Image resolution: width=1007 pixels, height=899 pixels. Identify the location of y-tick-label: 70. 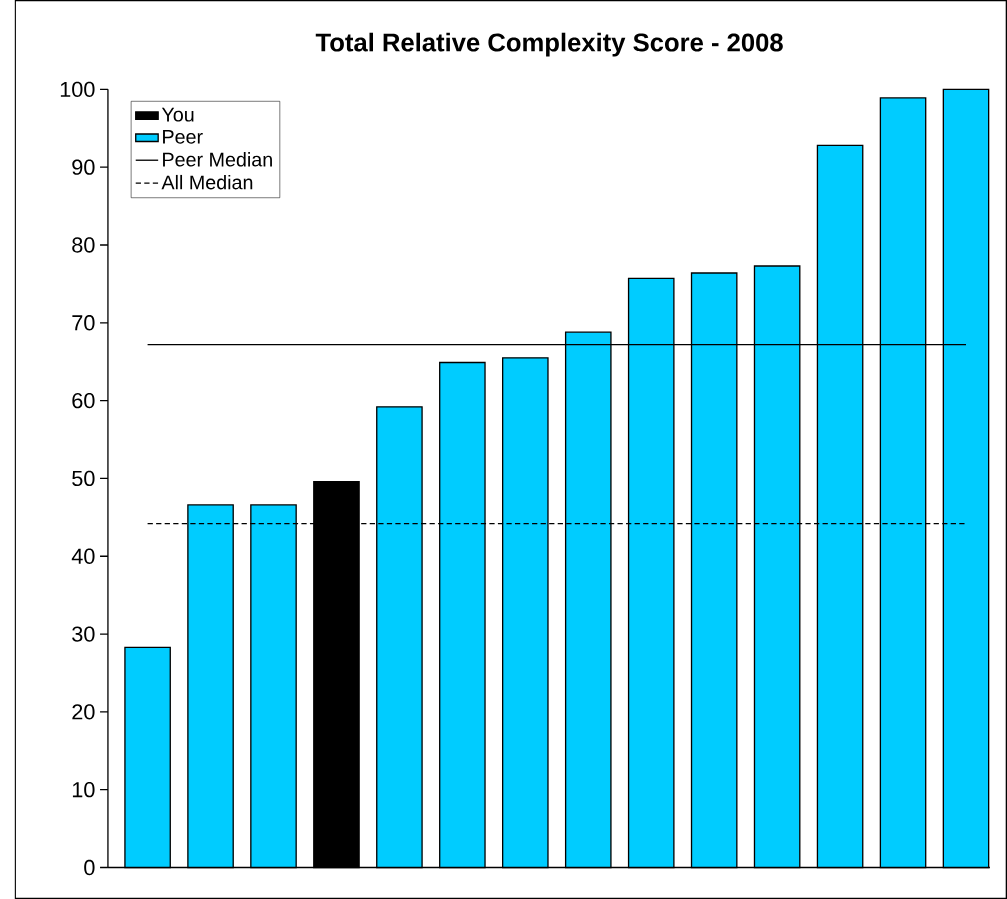
(83, 323).